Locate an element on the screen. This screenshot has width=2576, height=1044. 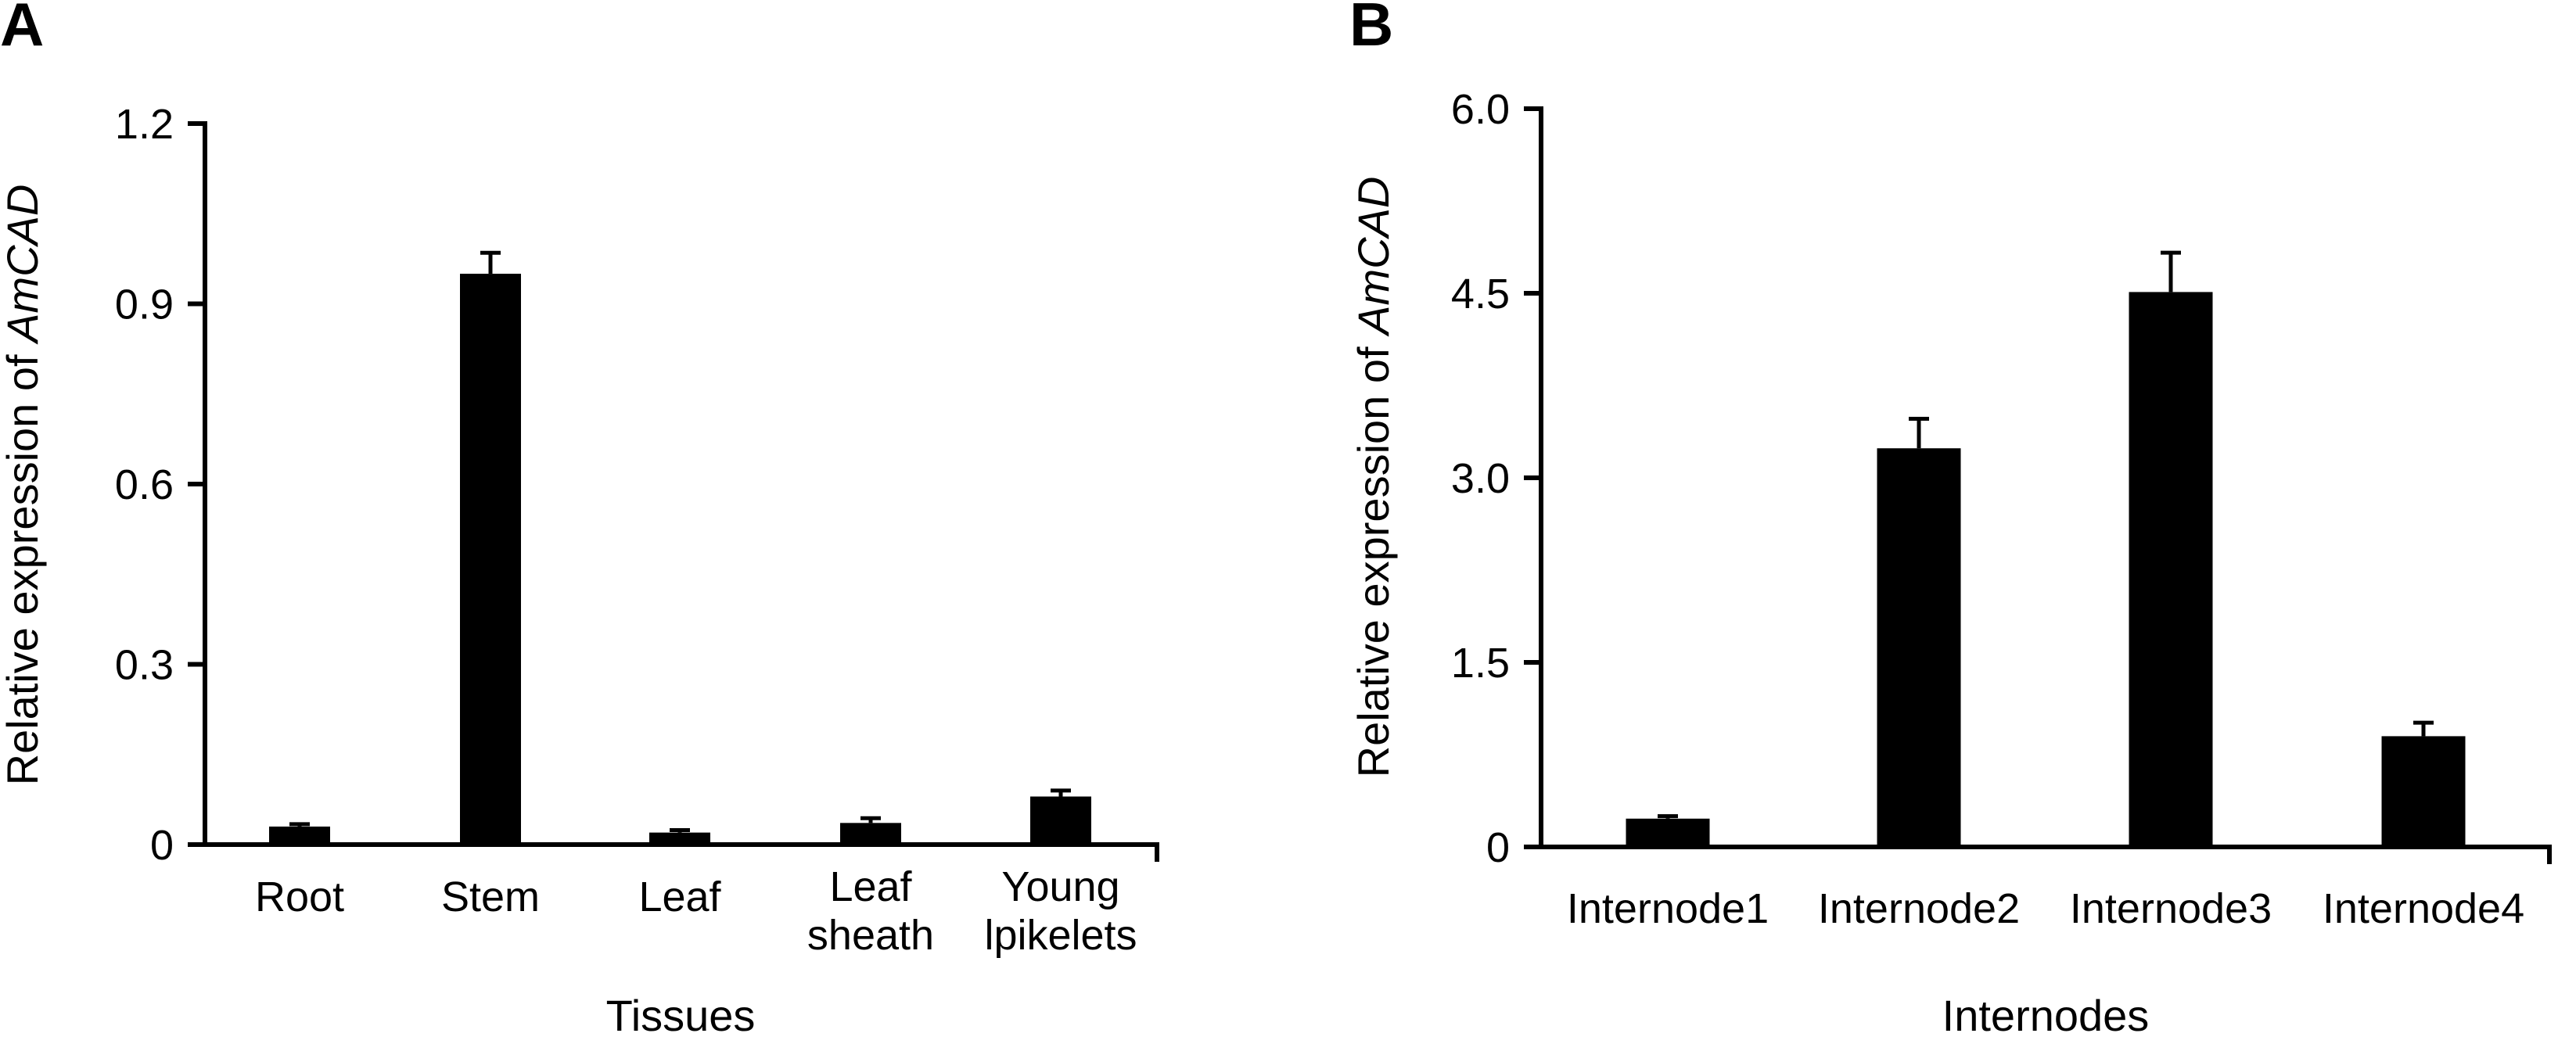
y-ticks-b: 0 1.5 3.0 4.5 6.0 is located at coordinates (1496, 478).